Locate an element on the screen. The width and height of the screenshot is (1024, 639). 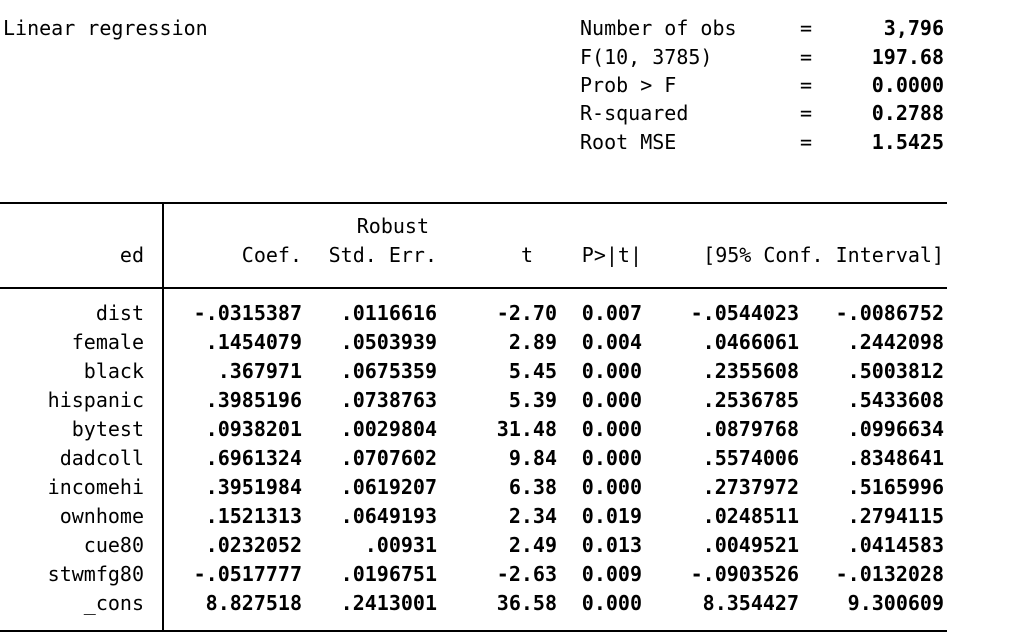
cell-ci-low: .2737972 is located at coordinates (750, 487).